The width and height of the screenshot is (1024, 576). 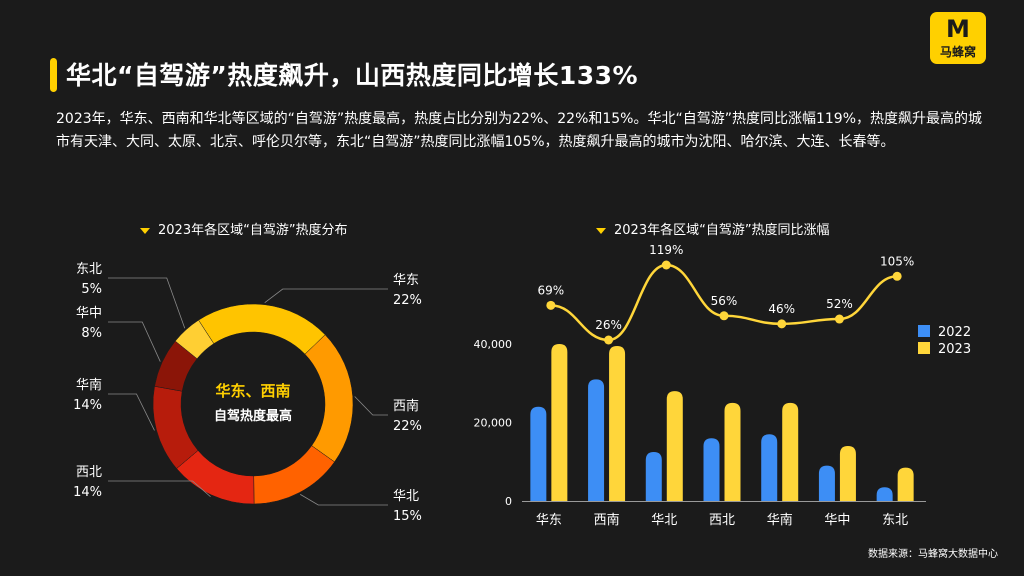 I want to click on growth-label: 119%, so click(x=666, y=250).